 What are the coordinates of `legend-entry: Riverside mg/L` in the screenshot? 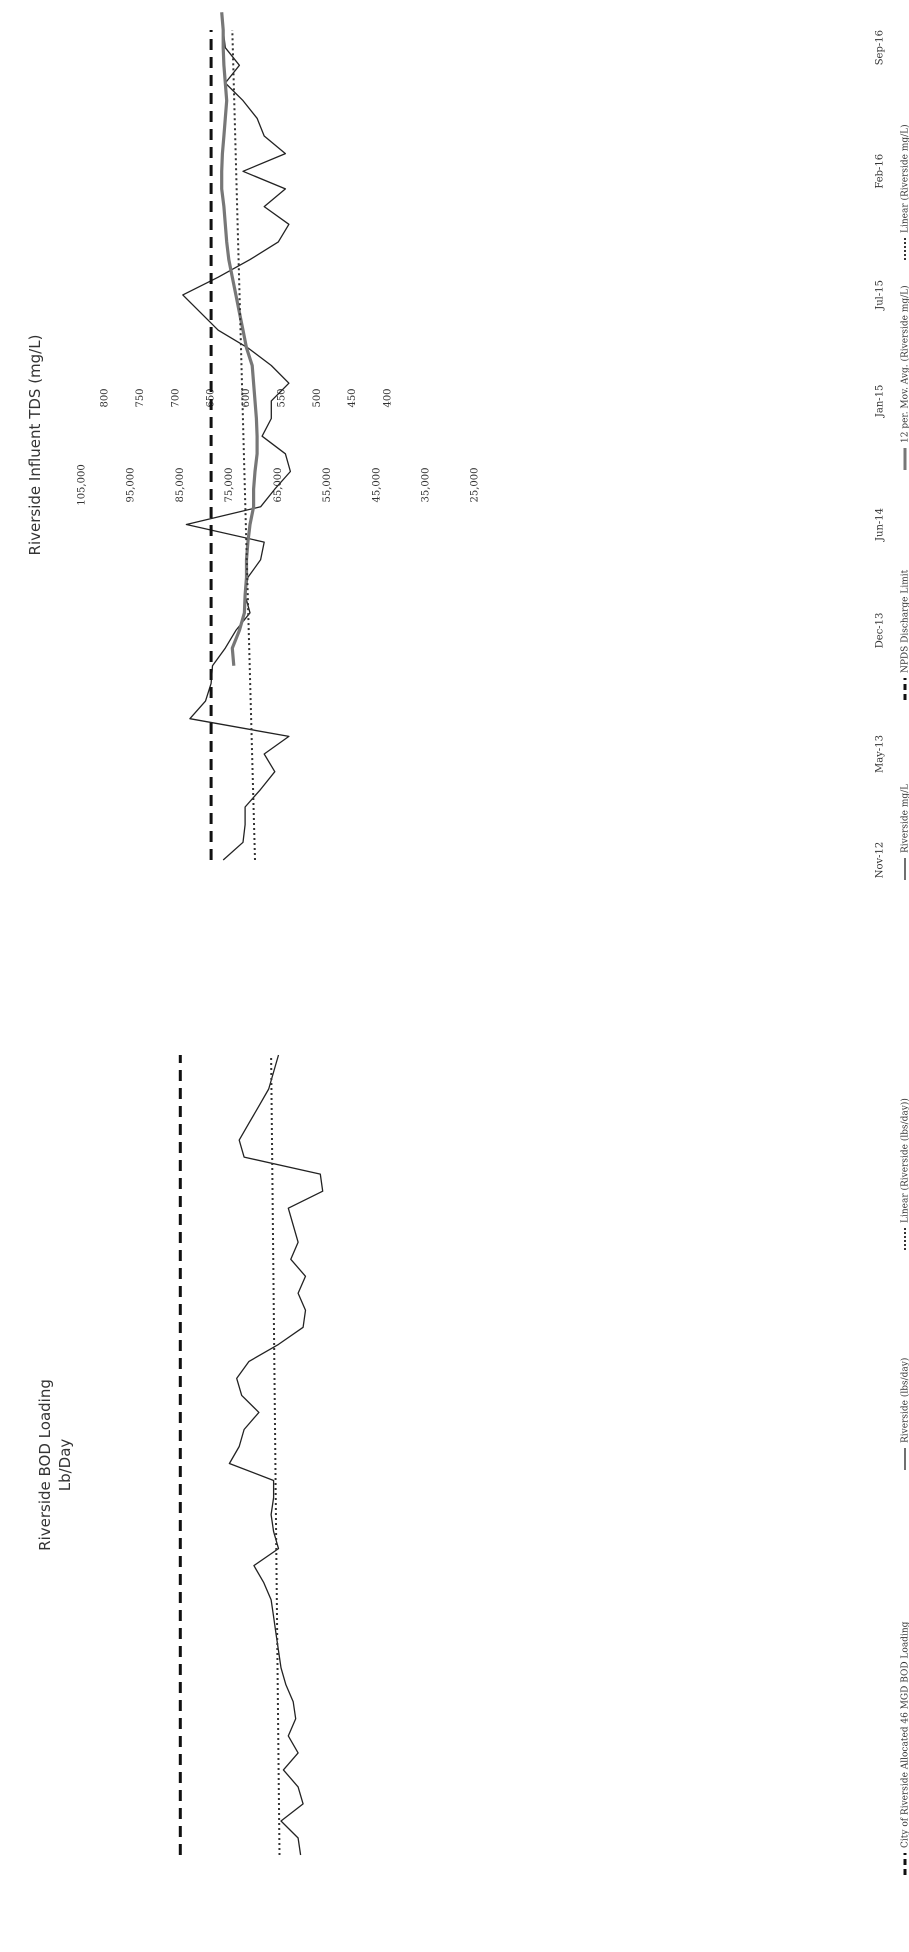 It's located at (905, 832).